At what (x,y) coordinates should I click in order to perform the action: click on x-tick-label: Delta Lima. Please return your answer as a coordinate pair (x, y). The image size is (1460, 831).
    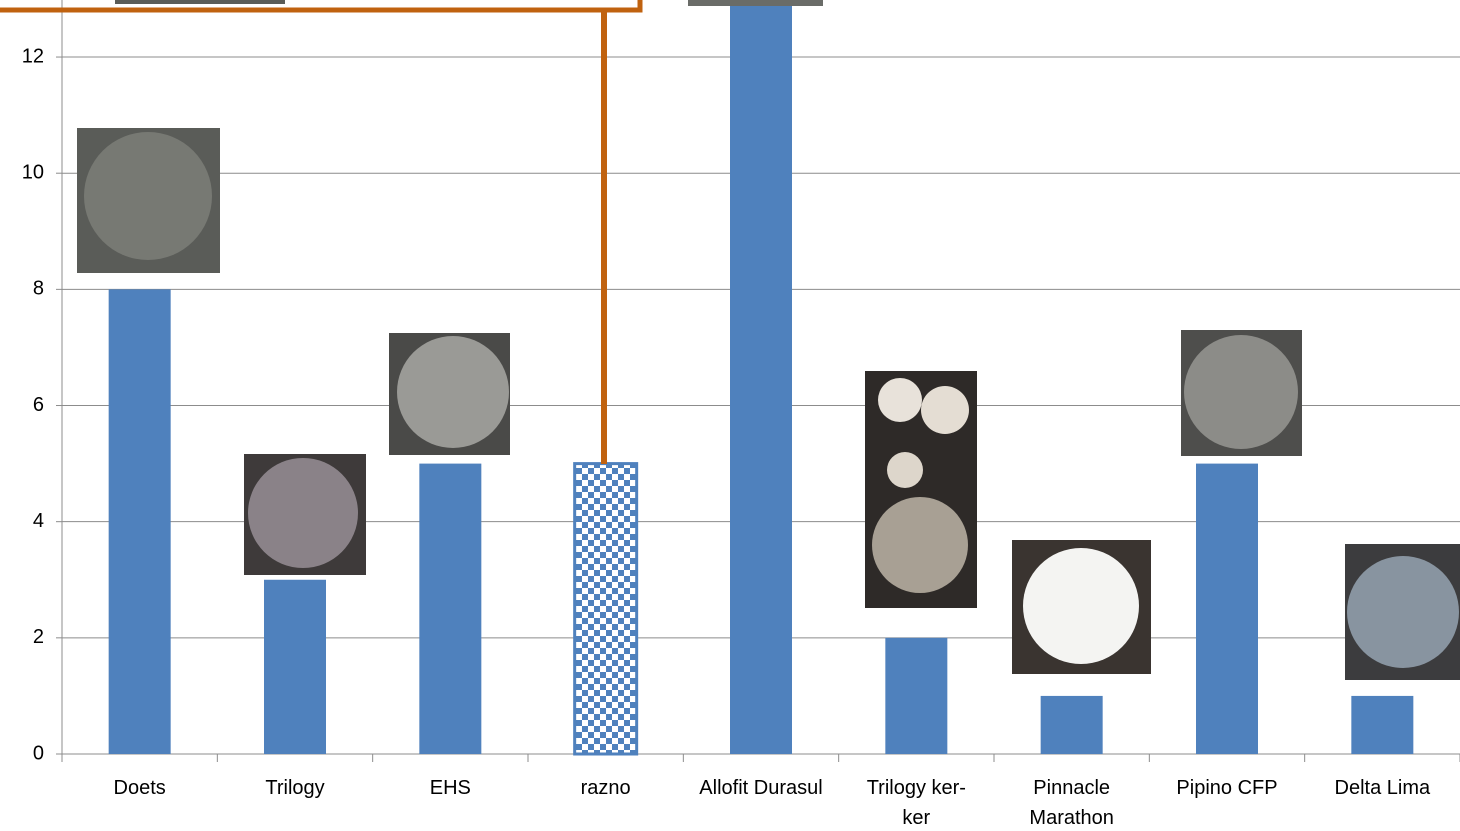
    Looking at the image, I should click on (1382, 788).